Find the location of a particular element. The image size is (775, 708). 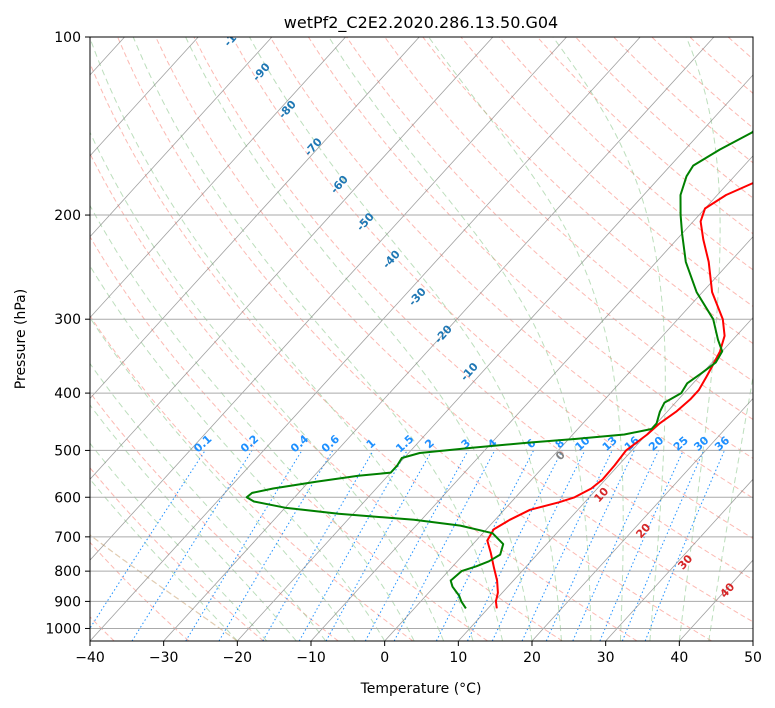

reference-curve is located at coordinates (164, 587).